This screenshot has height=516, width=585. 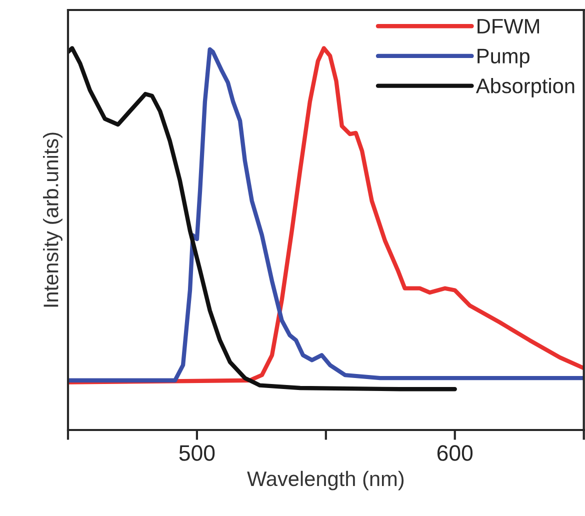 What do you see at coordinates (504, 58) in the screenshot?
I see `legend-label: Pump` at bounding box center [504, 58].